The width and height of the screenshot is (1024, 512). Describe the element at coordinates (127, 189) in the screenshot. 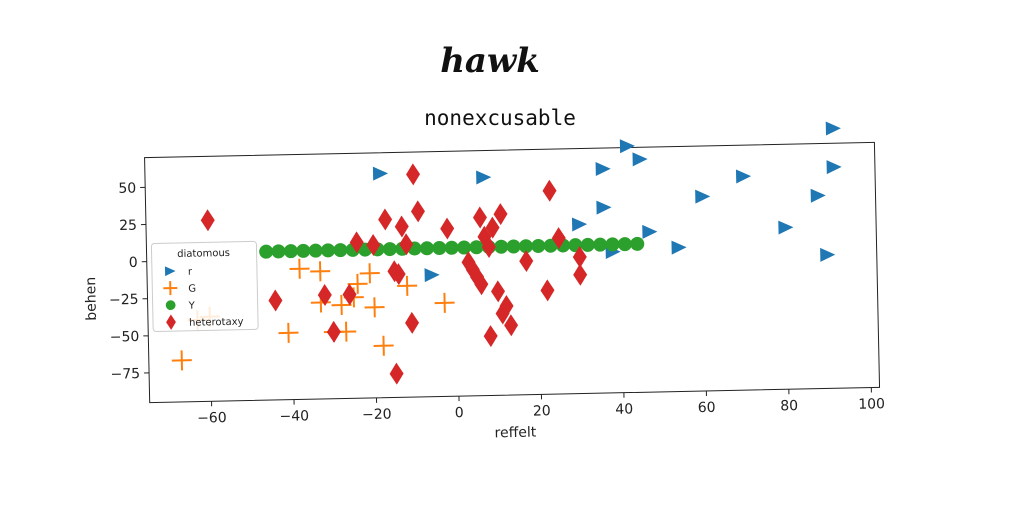

I see `y-tick-label: 50` at that location.